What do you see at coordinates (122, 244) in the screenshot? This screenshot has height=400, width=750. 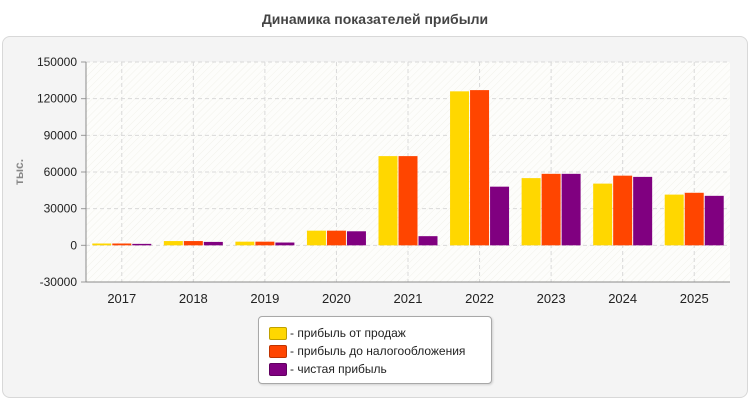 I see `bar-2-2017` at bounding box center [122, 244].